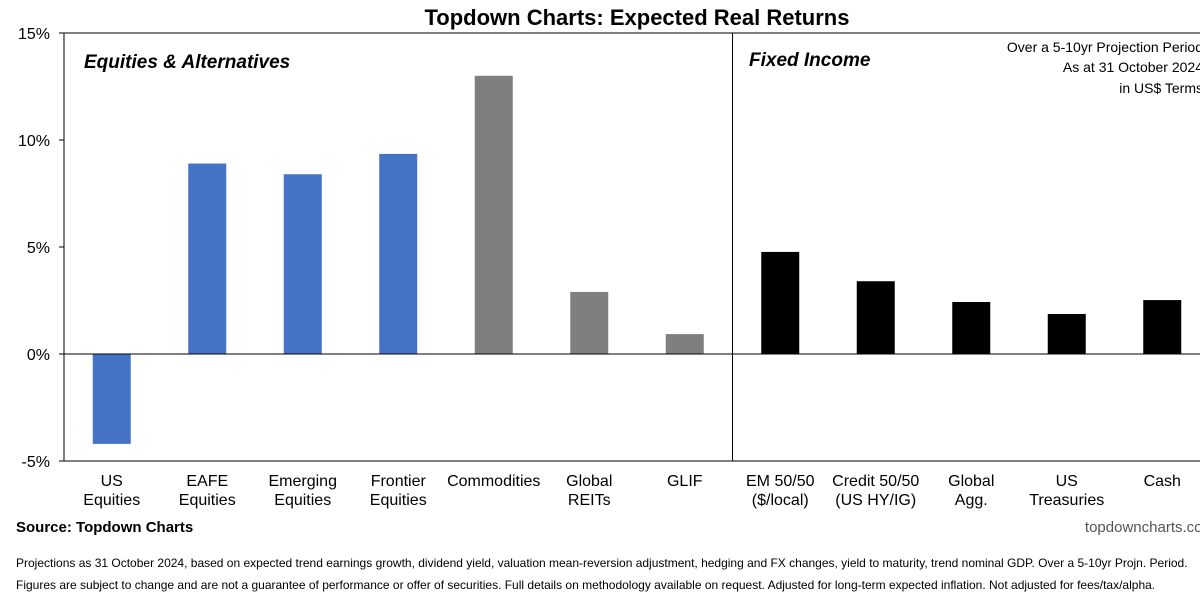 This screenshot has width=1200, height=600. I want to click on x-tick-label: US Equities, so click(111, 491).